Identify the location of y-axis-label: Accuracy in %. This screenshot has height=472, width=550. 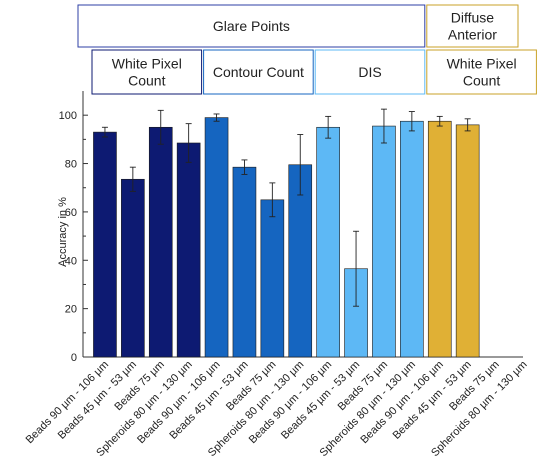
(63, 232).